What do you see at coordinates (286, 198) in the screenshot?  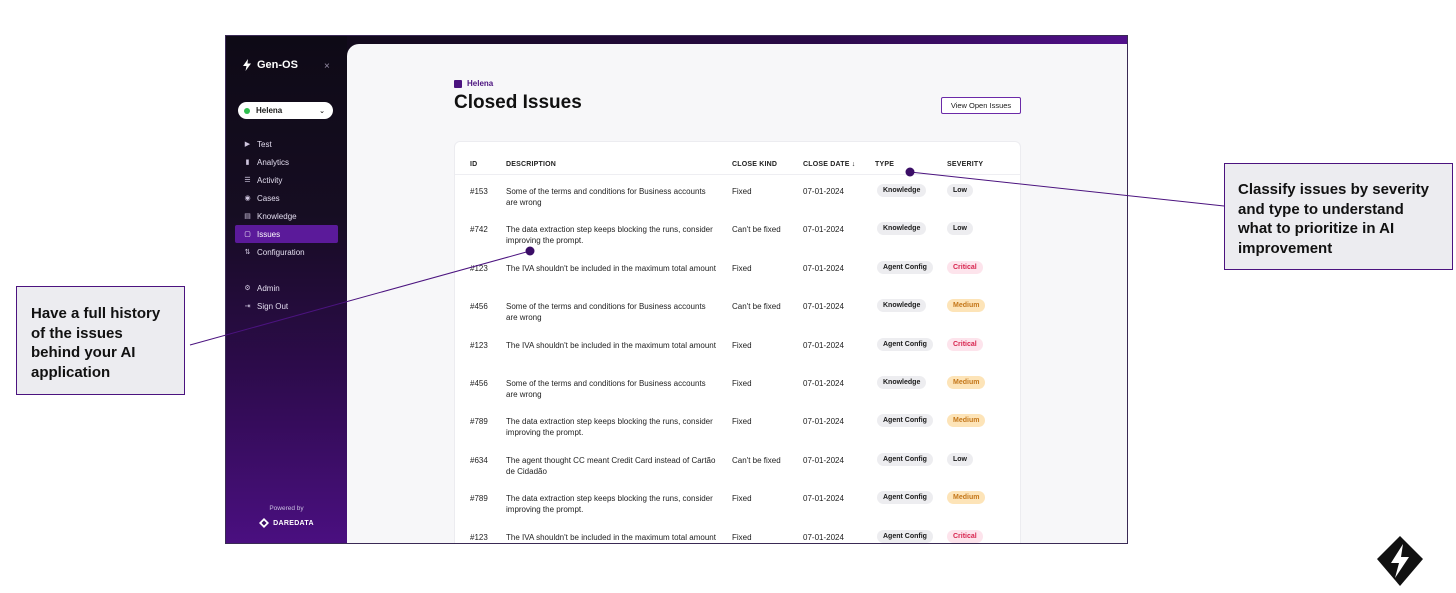 I see `sidebar-item-cases: ◉ Cases` at bounding box center [286, 198].